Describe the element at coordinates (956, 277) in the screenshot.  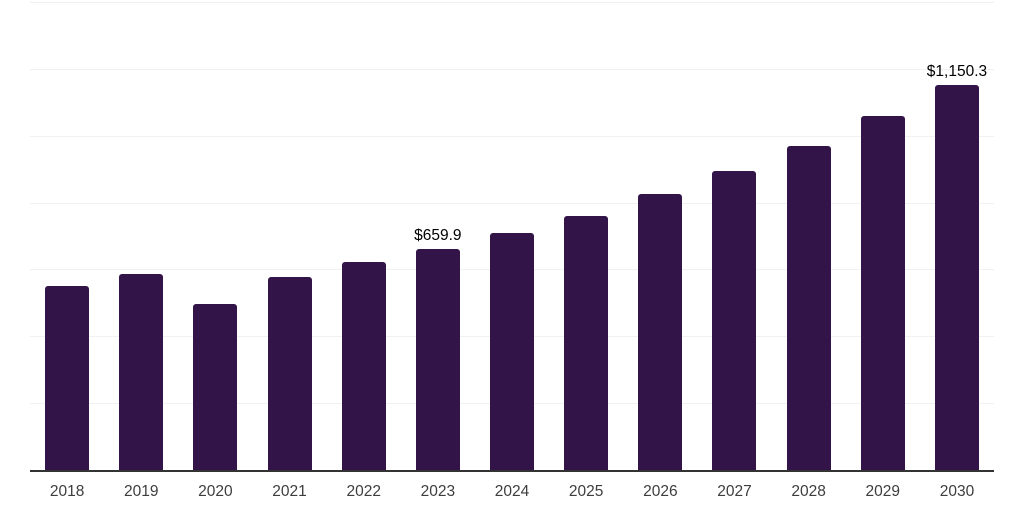
I see `bar-2030` at that location.